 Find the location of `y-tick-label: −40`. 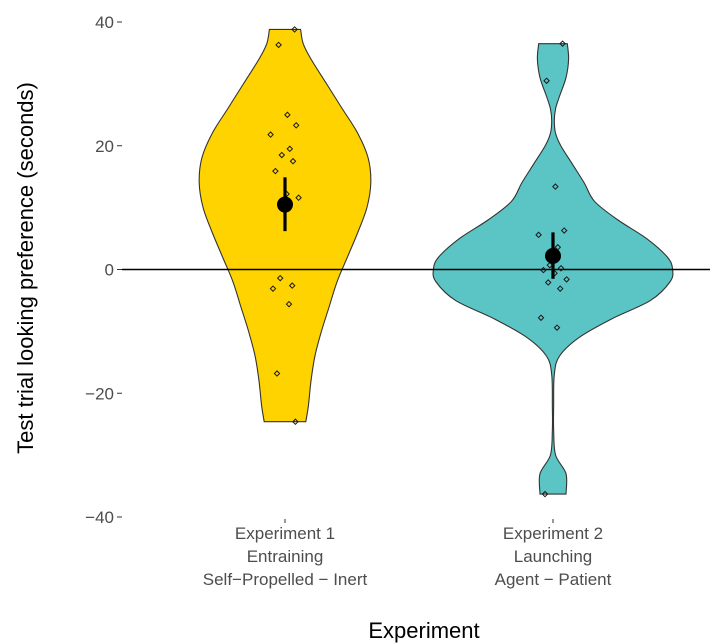

y-tick-label: −40 is located at coordinates (99, 517).